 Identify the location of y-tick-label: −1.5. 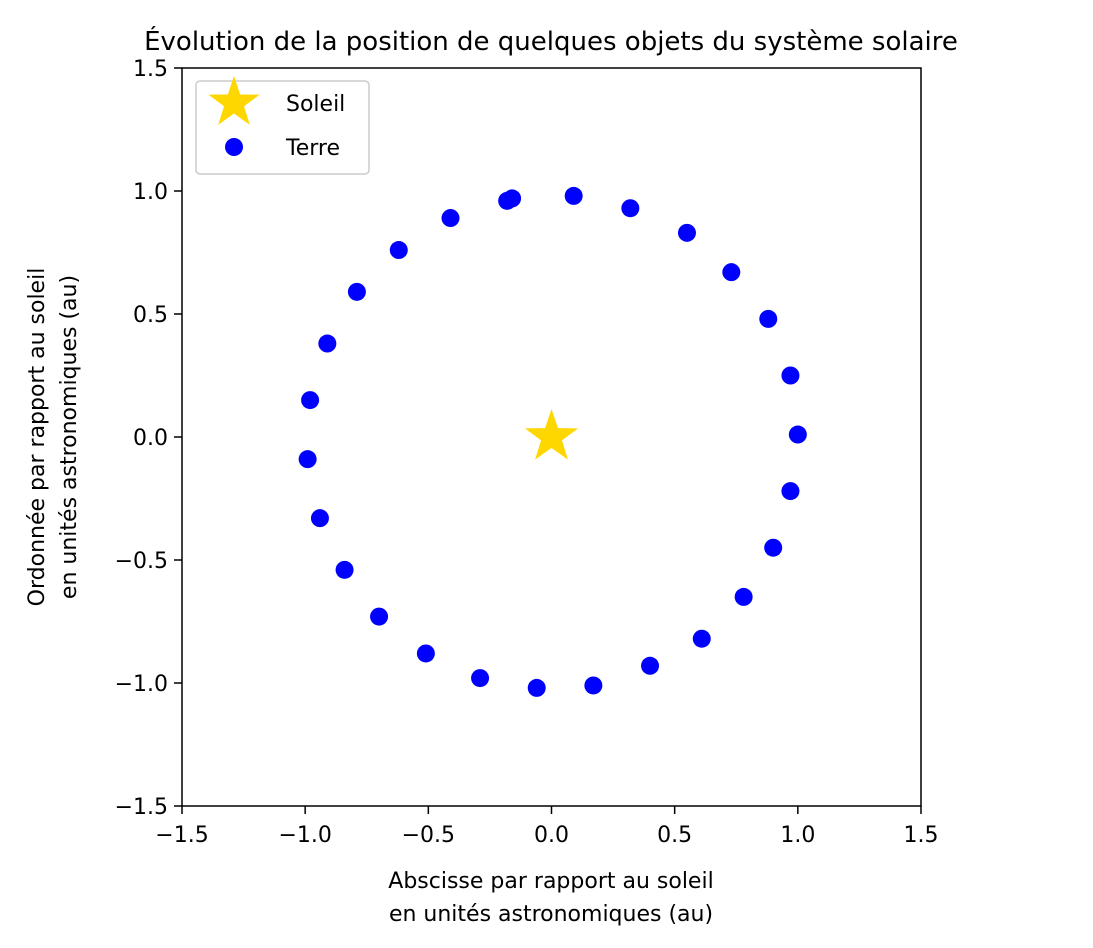
(141, 807).